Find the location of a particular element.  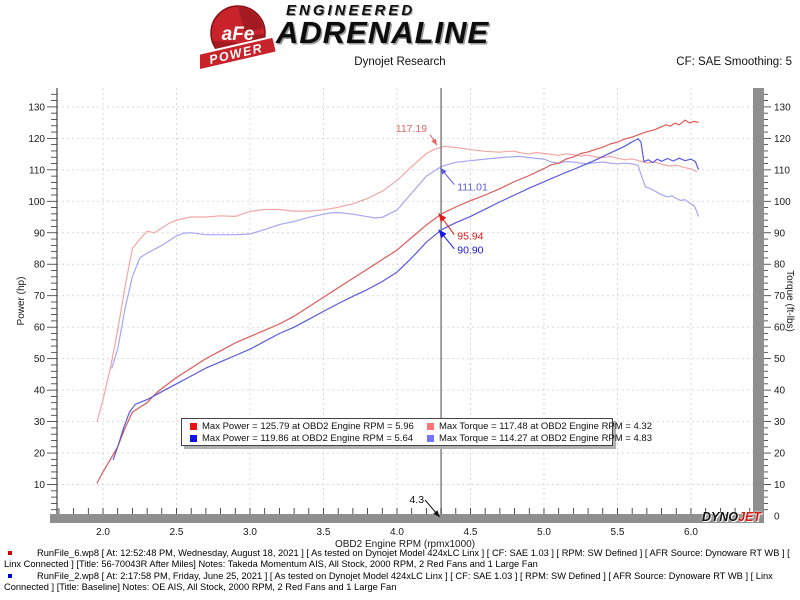

right-axis-bar is located at coordinates (758, 305).